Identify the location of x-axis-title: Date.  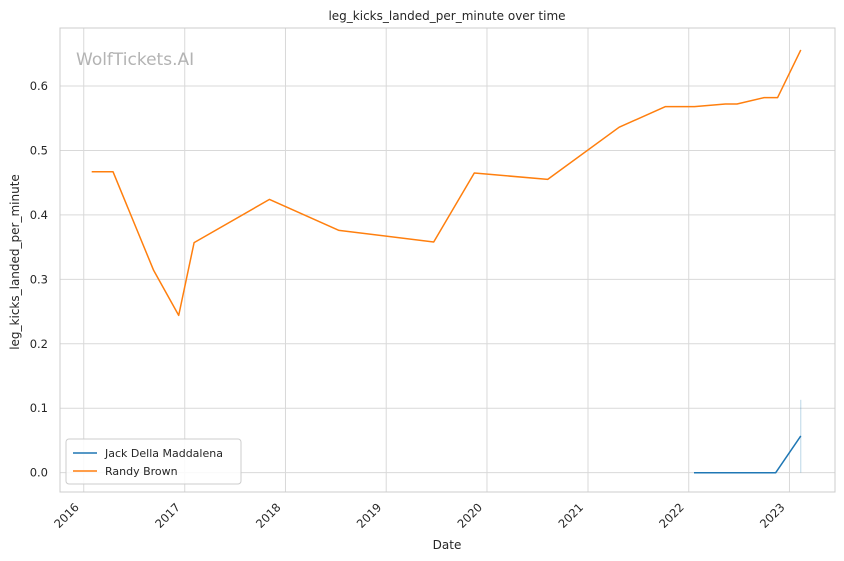
(447, 545).